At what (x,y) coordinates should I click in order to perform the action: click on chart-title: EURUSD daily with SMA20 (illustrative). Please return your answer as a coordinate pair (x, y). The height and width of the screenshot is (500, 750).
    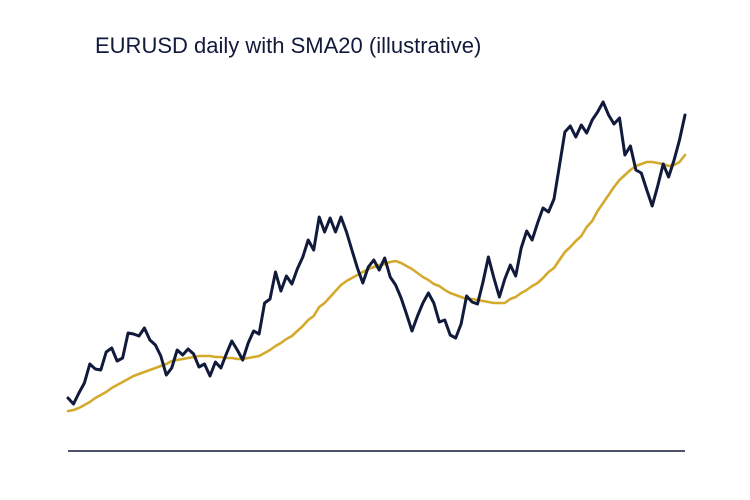
    Looking at the image, I should click on (288, 45).